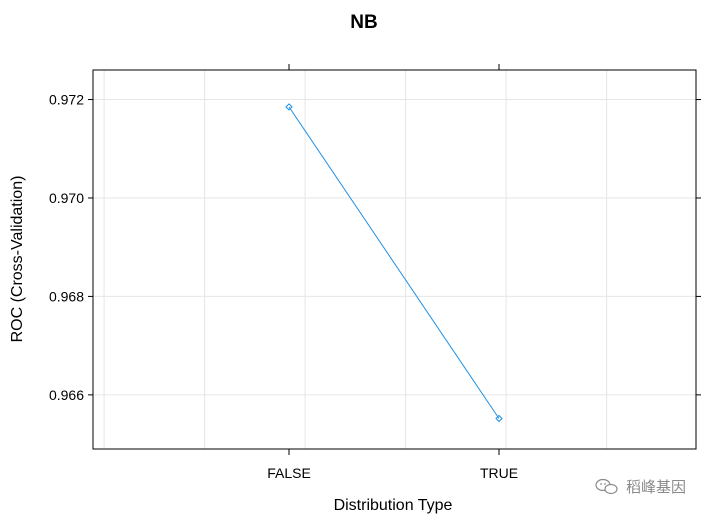 The width and height of the screenshot is (717, 518). What do you see at coordinates (66, 247) in the screenshot?
I see `y-tick-labels: 0.966 0.968 0.970 0.972` at bounding box center [66, 247].